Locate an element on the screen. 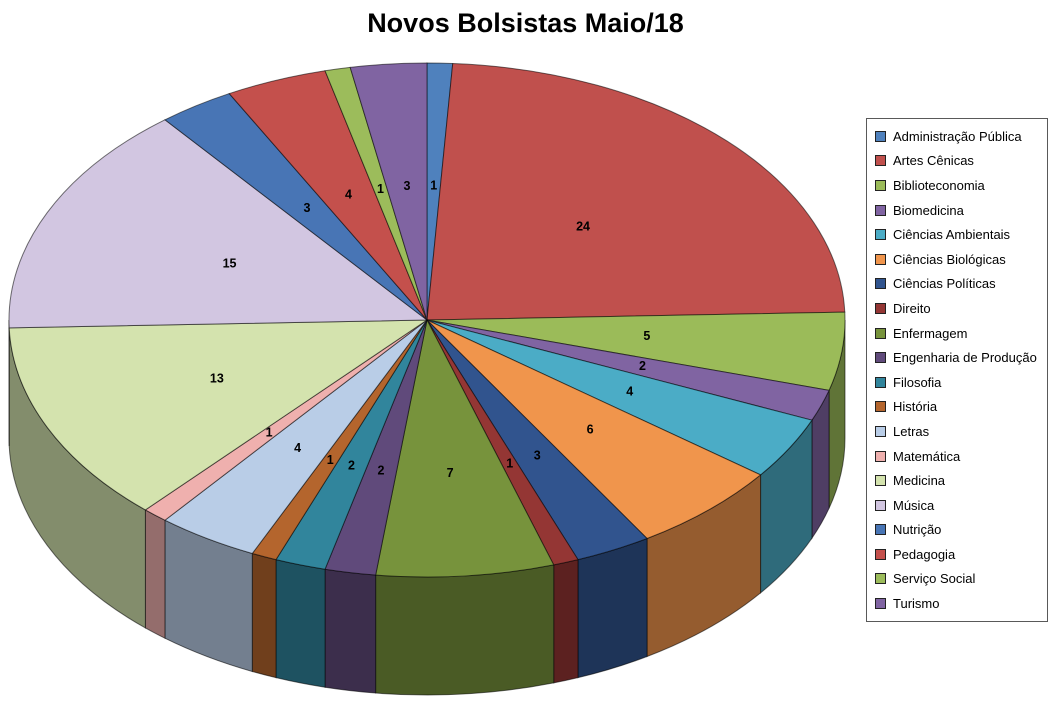 The image size is (1051, 711). legend-label: Ciências Políticas is located at coordinates (944, 284).